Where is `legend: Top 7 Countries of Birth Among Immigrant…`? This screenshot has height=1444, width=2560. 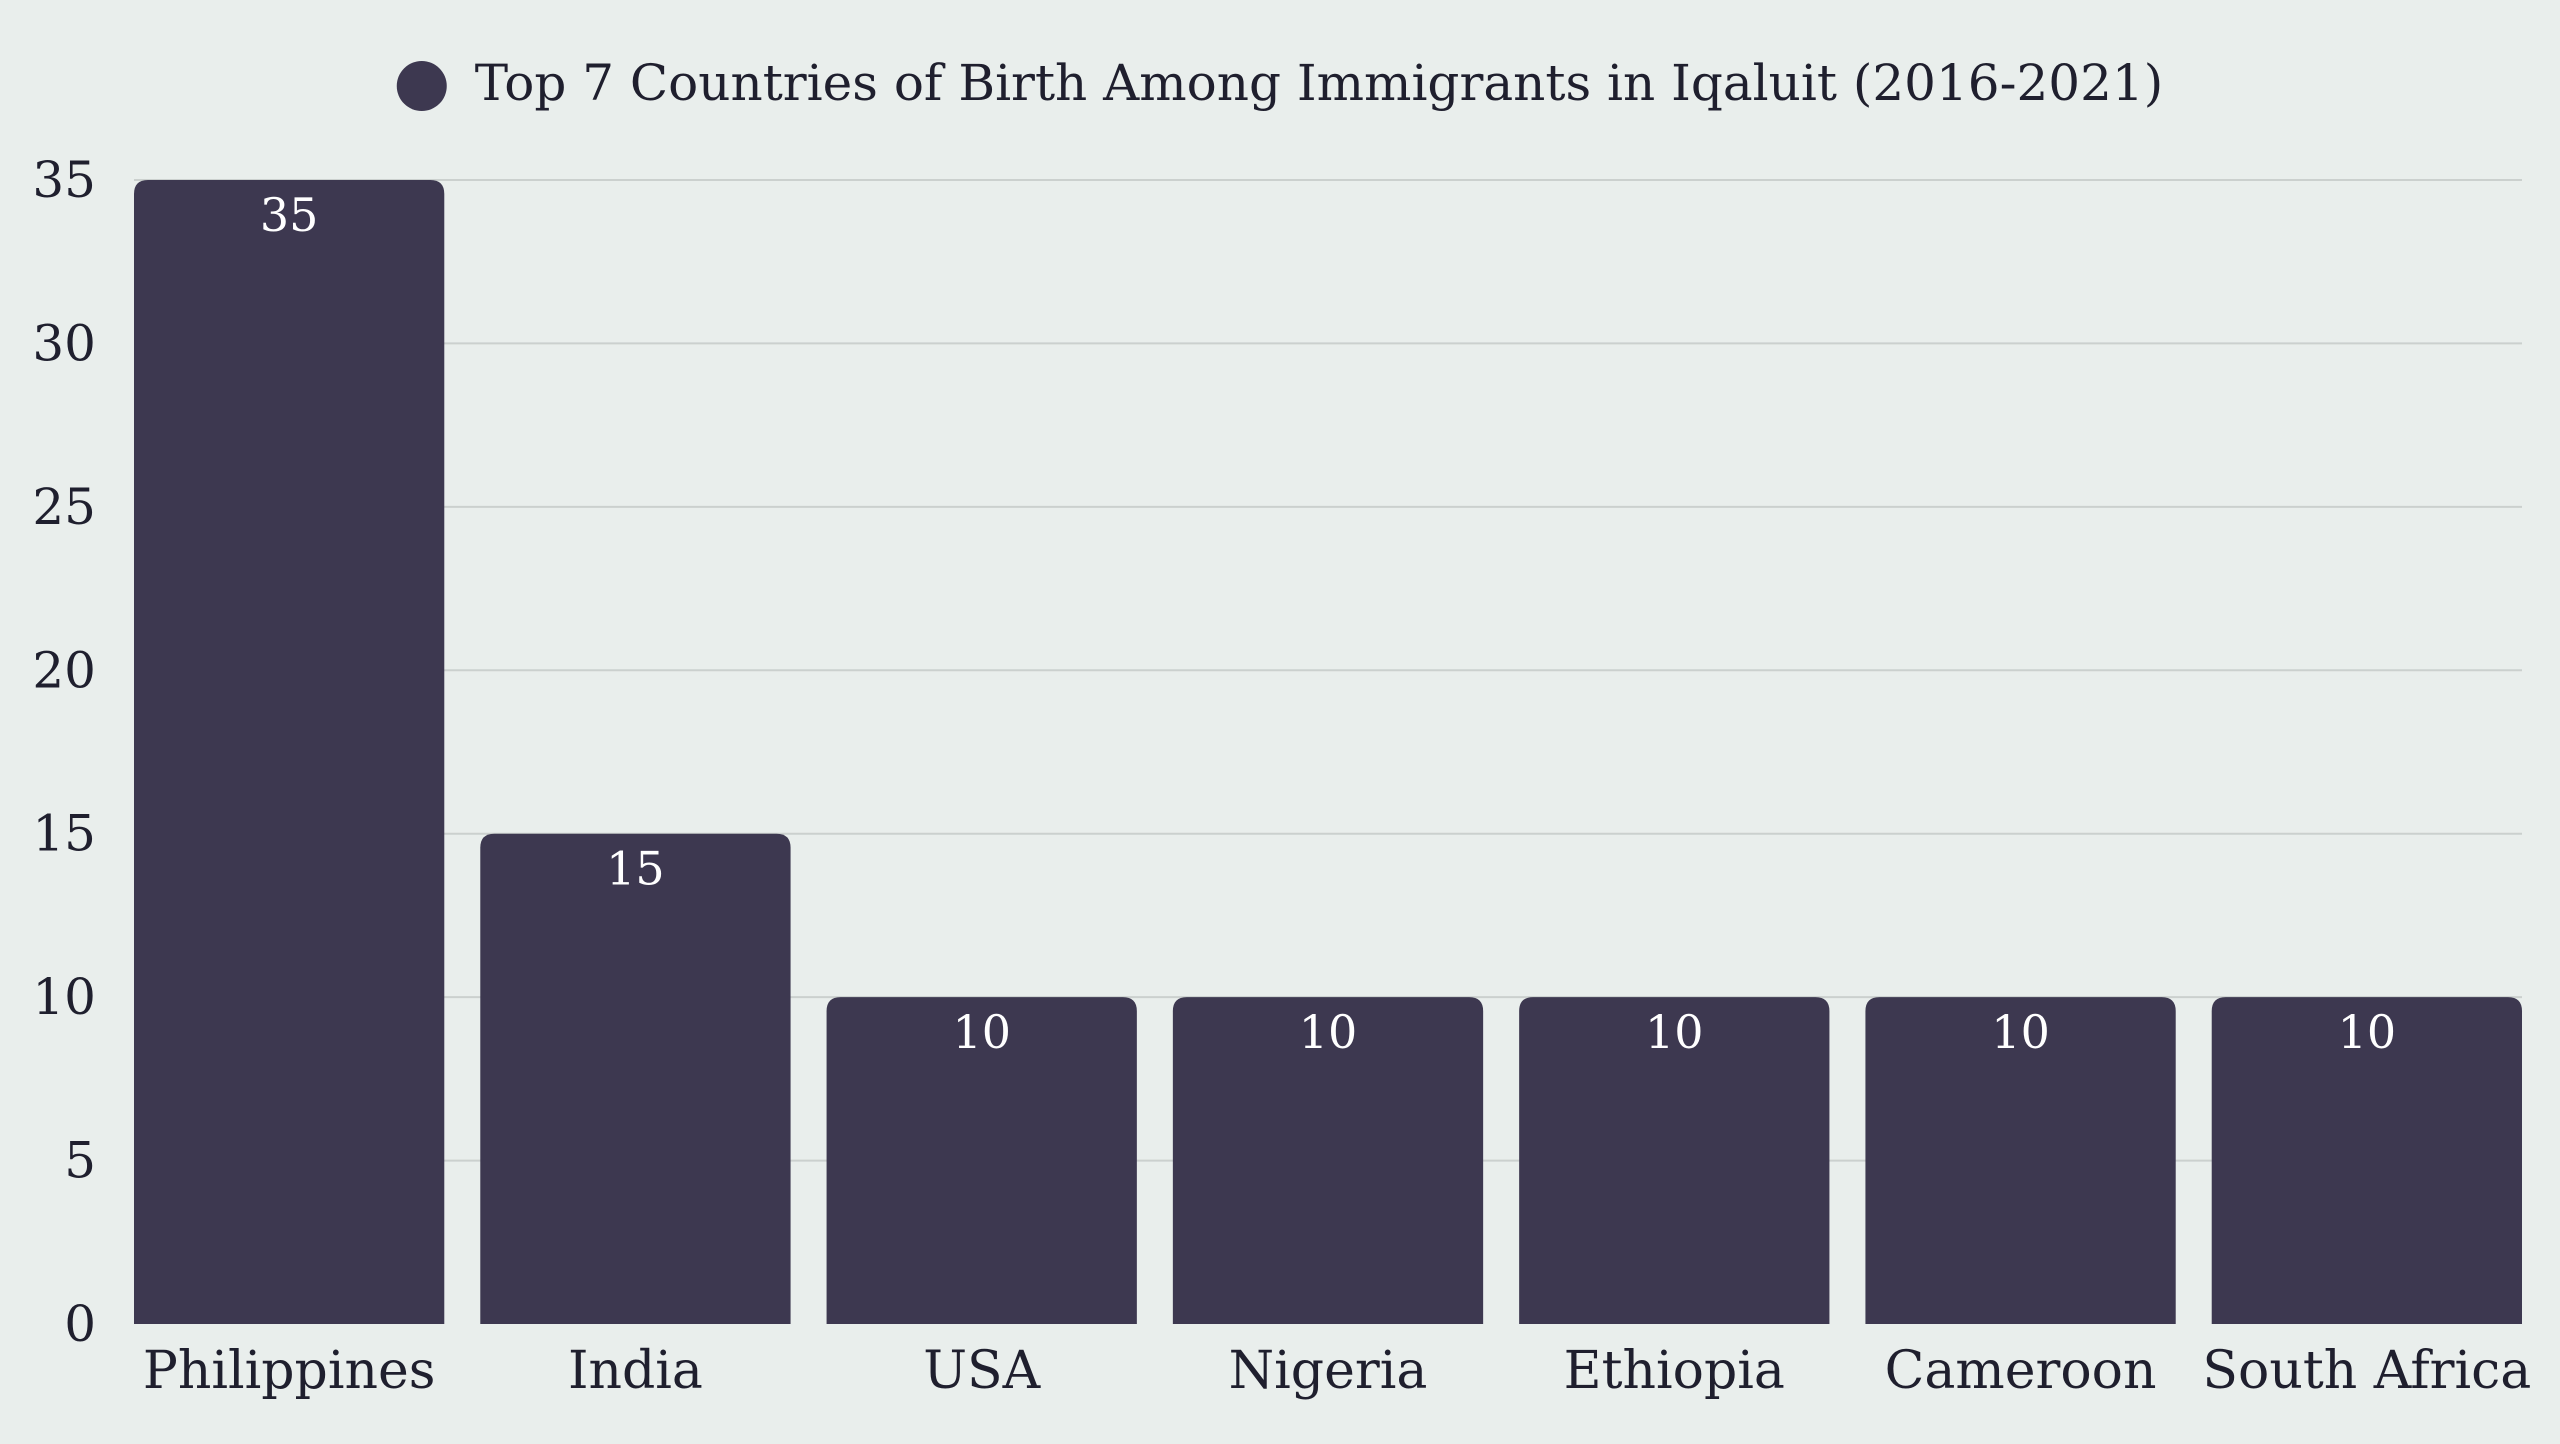
legend: Top 7 Countries of Birth Among Immigrant… is located at coordinates (1279, 83).